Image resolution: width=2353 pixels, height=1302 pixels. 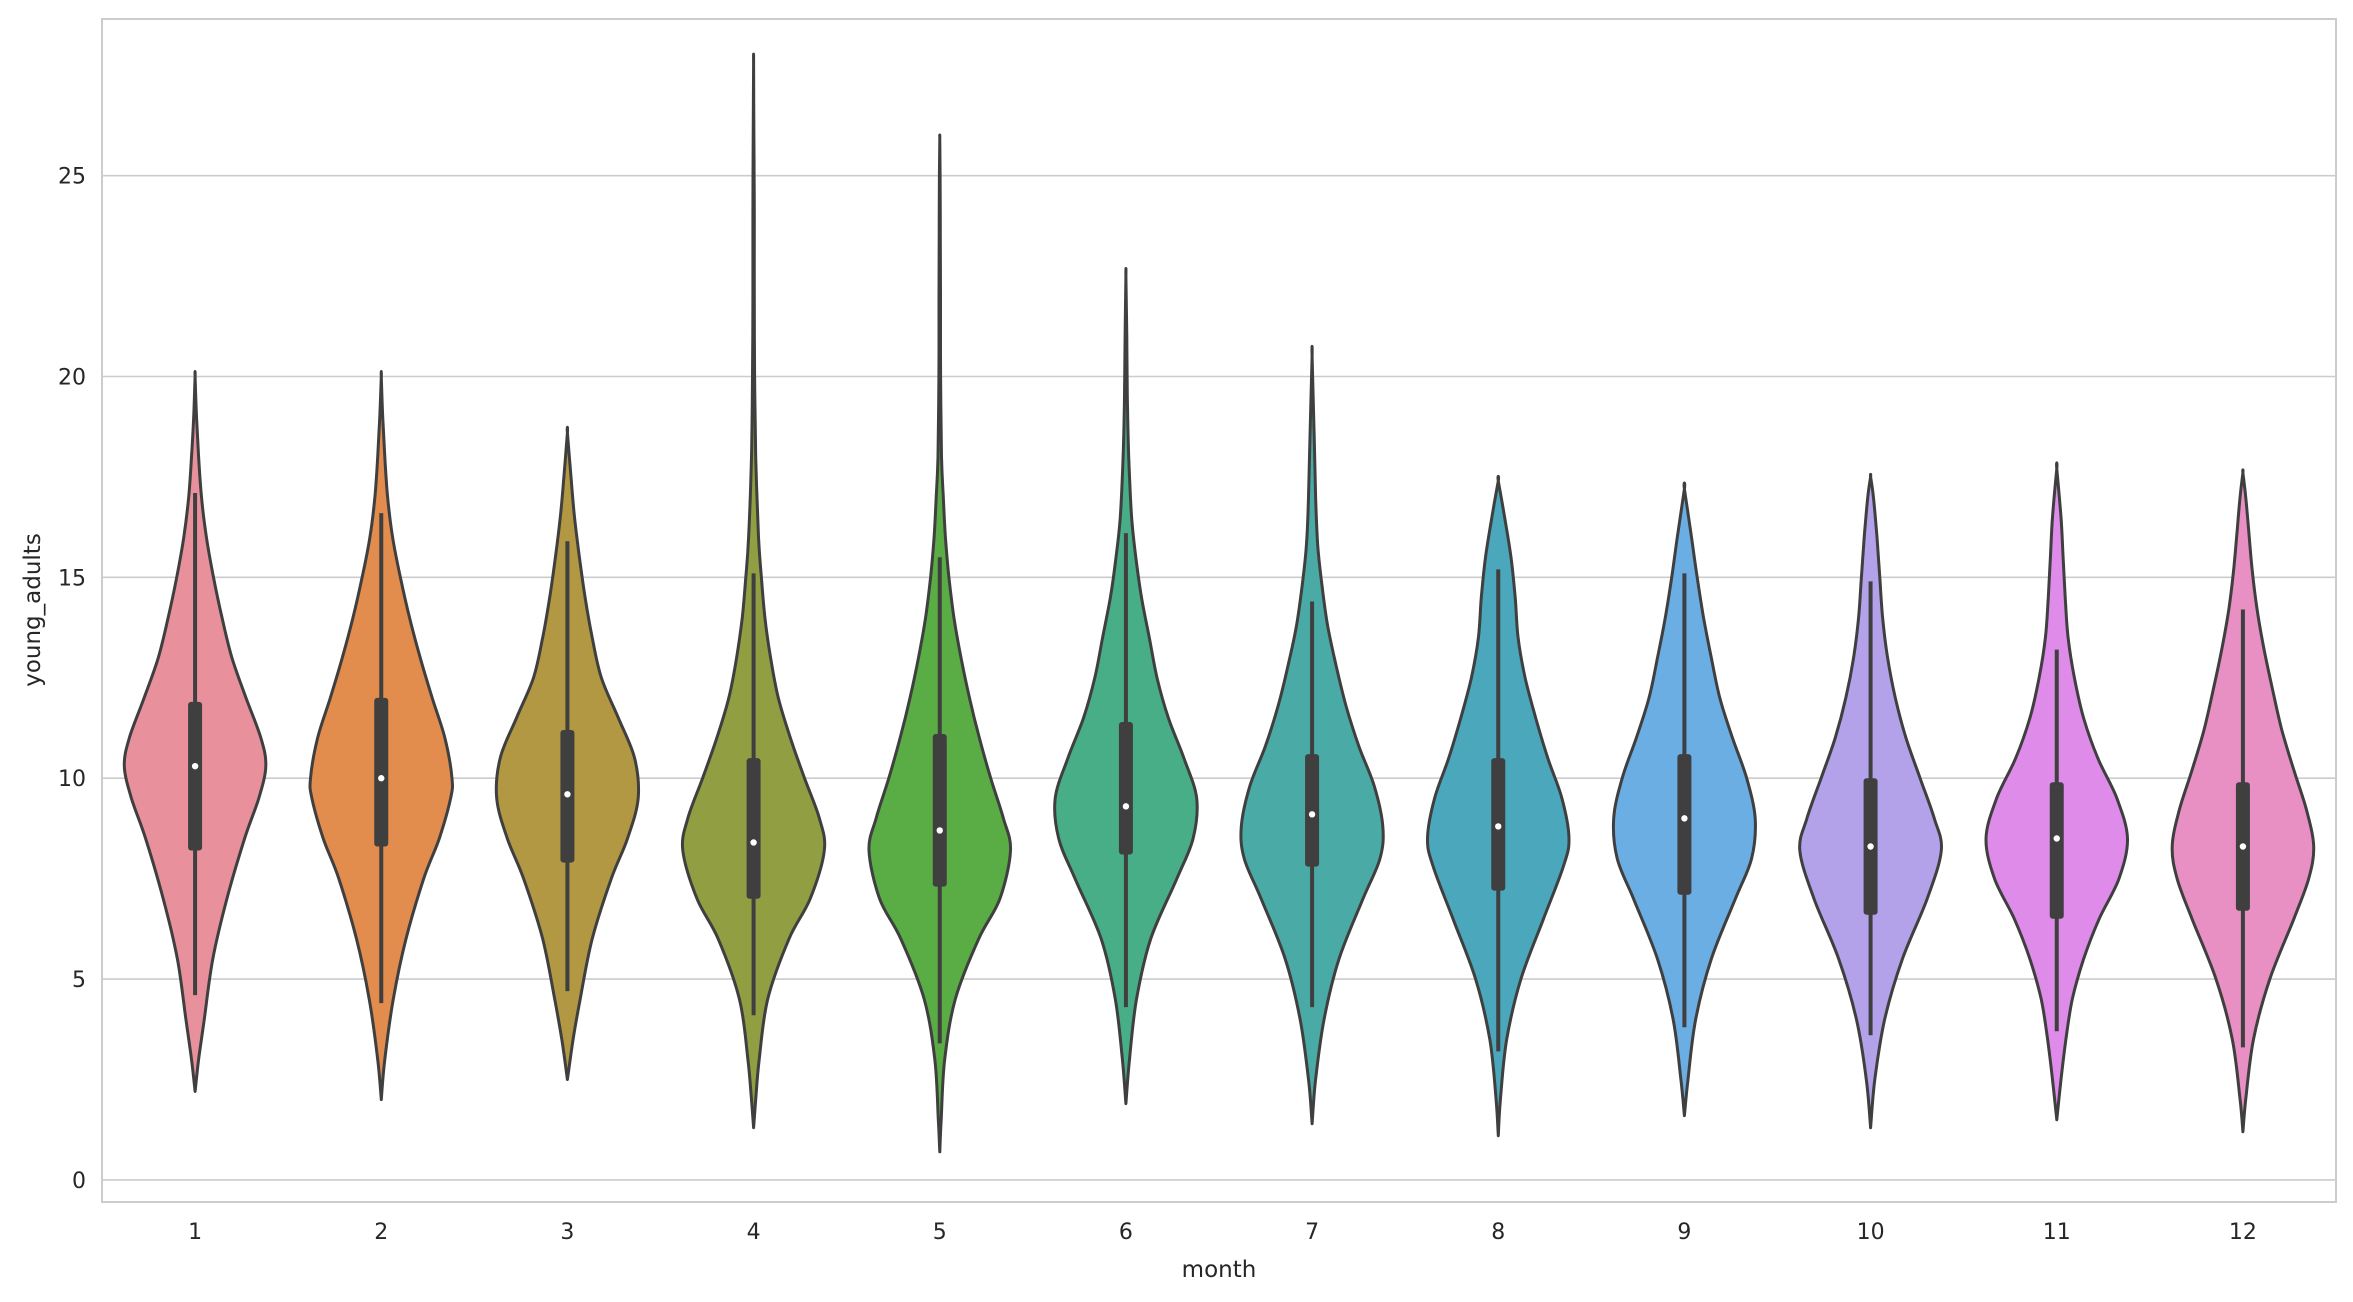 What do you see at coordinates (72, 578) in the screenshot?
I see `y-tick-label: 15` at bounding box center [72, 578].